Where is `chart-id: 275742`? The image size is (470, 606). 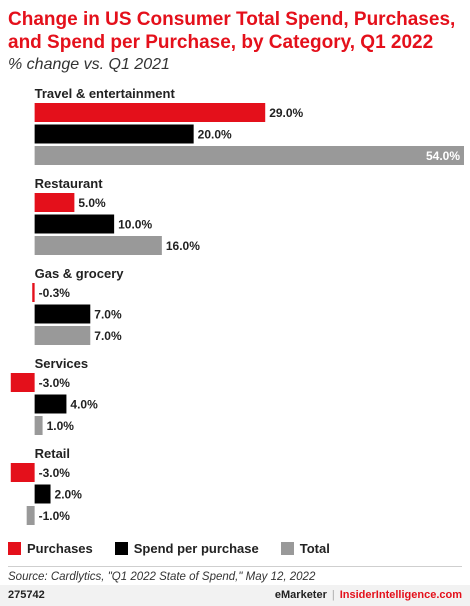 chart-id: 275742 is located at coordinates (26, 595).